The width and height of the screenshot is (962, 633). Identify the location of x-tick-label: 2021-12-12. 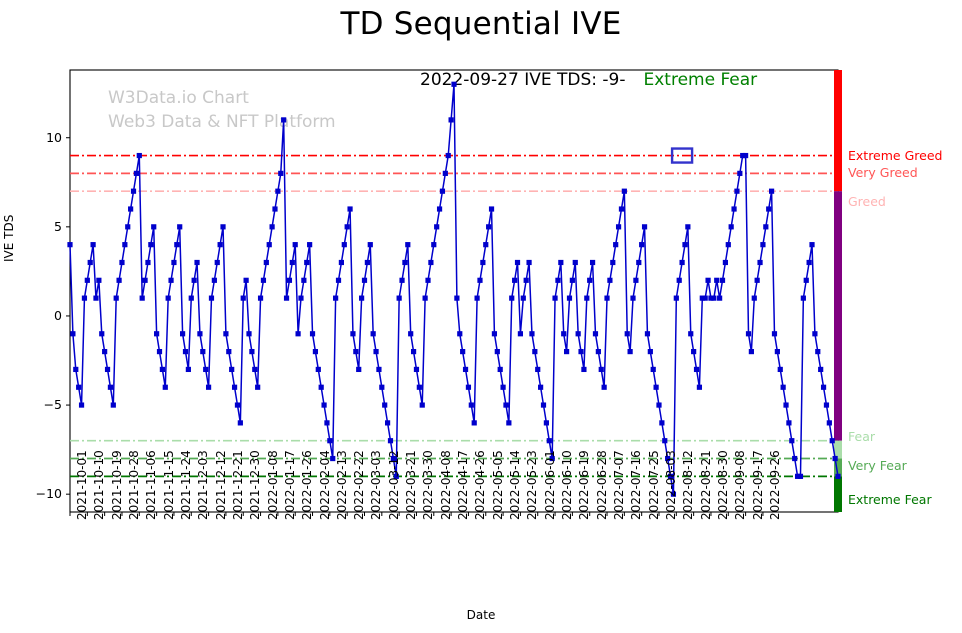
(220, 485).